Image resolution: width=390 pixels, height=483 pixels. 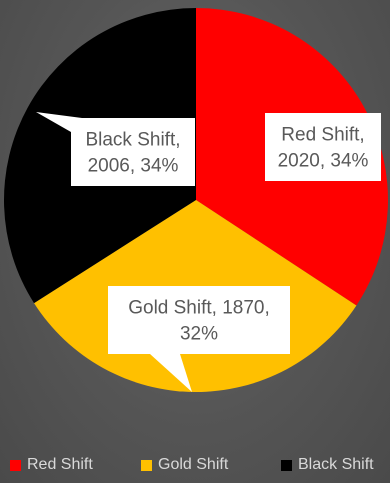 I want to click on data-label-text: Gold Shift, 1870,, so click(x=199, y=308).